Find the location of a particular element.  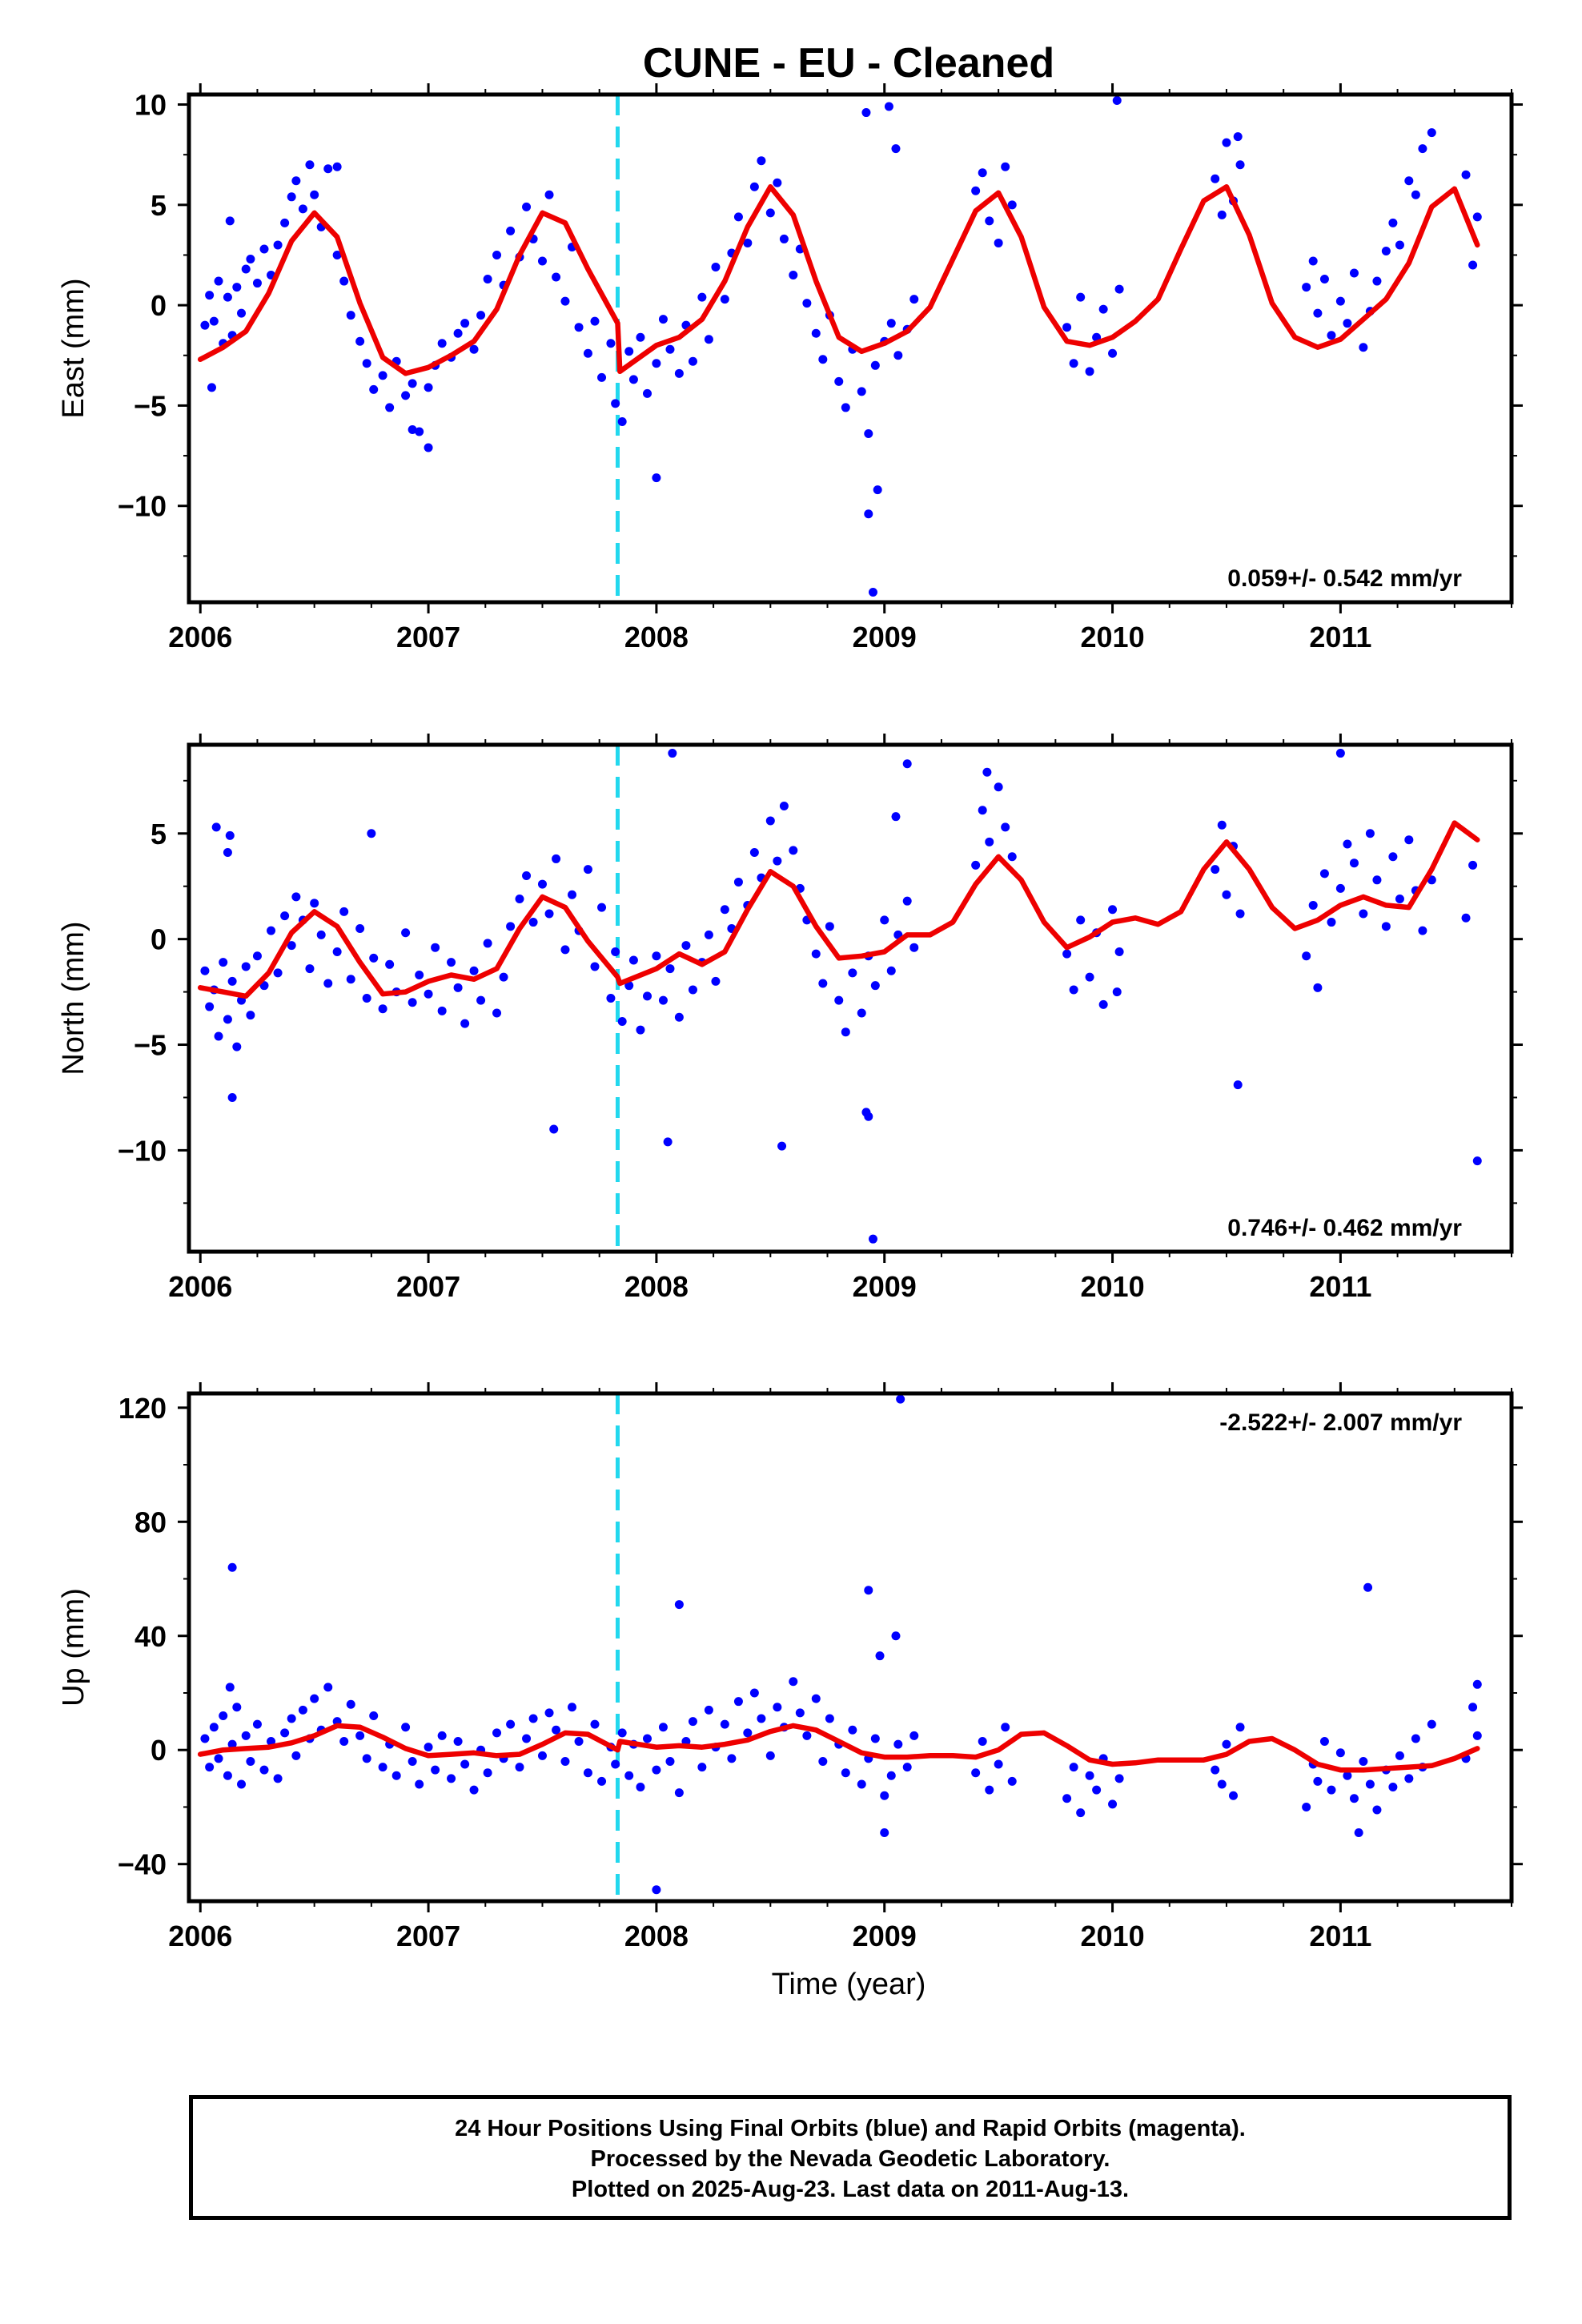

x-tick-label-north-2006: 2006 is located at coordinates (200, 1286).